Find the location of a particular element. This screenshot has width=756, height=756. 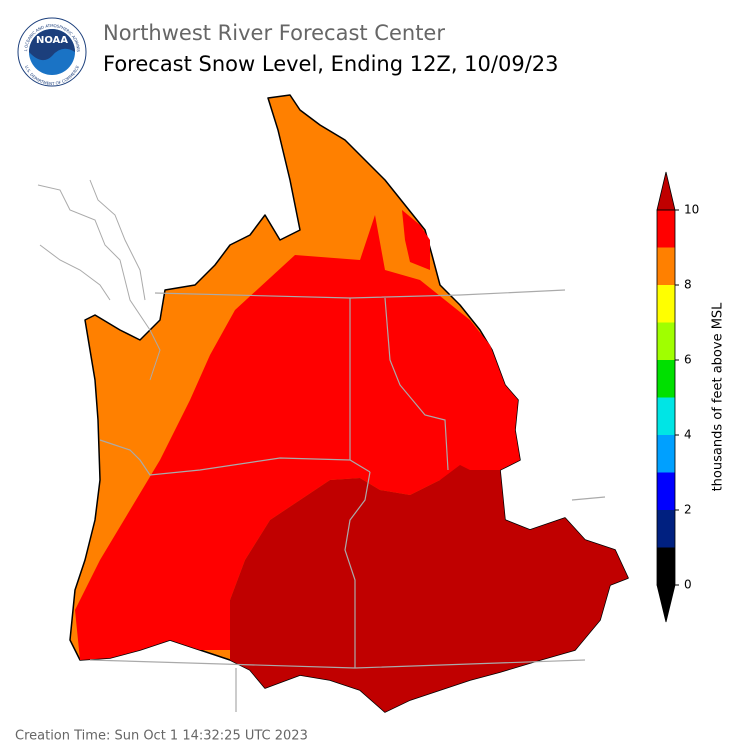

colorbar-label: thousands of feet above MSL is located at coordinates (718, 397).